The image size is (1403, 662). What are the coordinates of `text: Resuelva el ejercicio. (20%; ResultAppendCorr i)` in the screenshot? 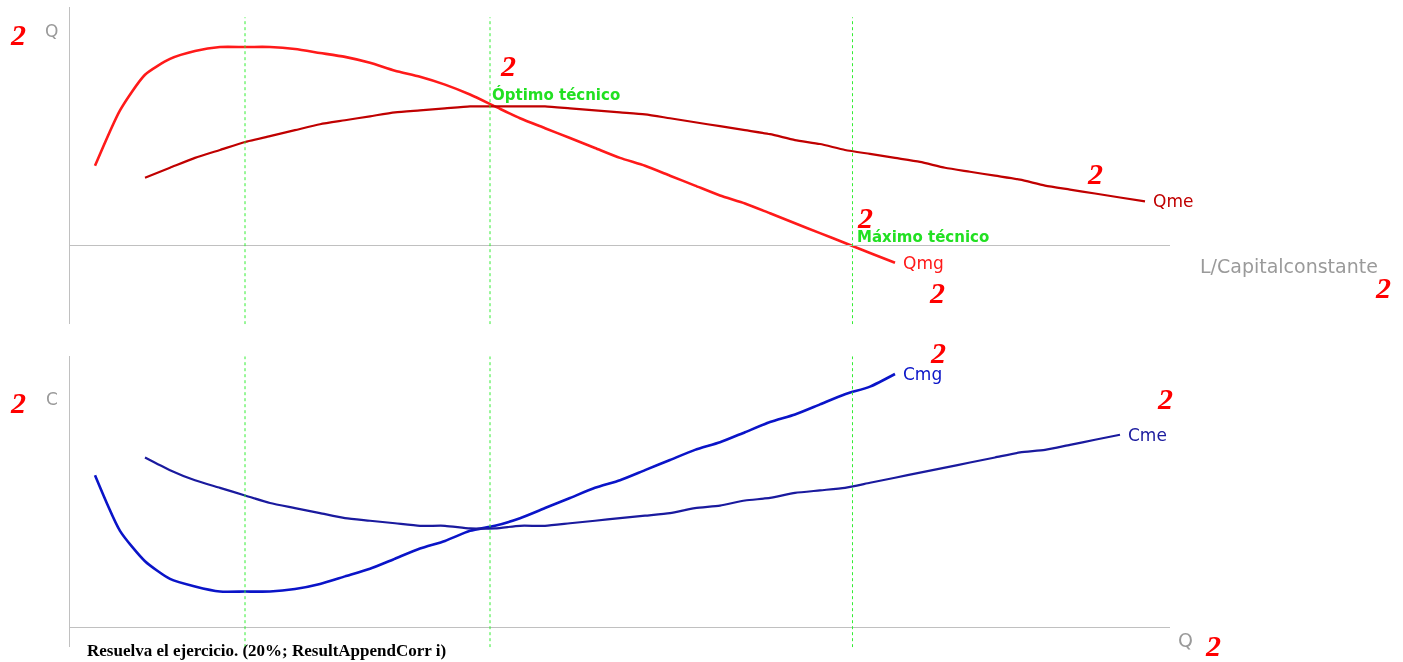 It's located at (267, 650).